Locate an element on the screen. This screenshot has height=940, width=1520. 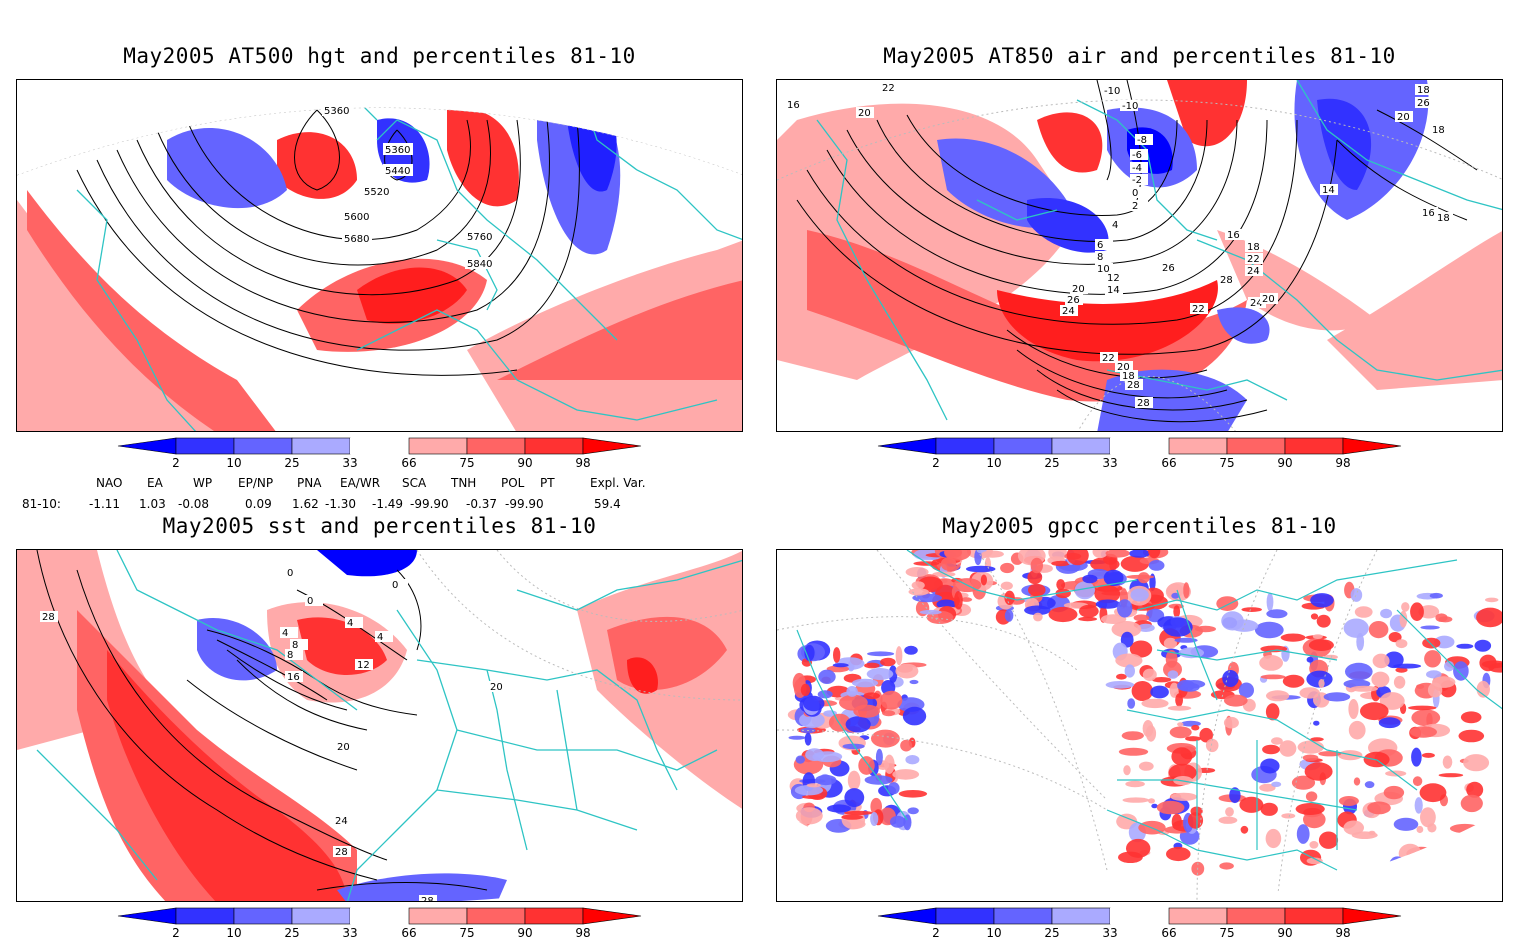
index-value-epnp: 0.09 is located at coordinates (258, 504).